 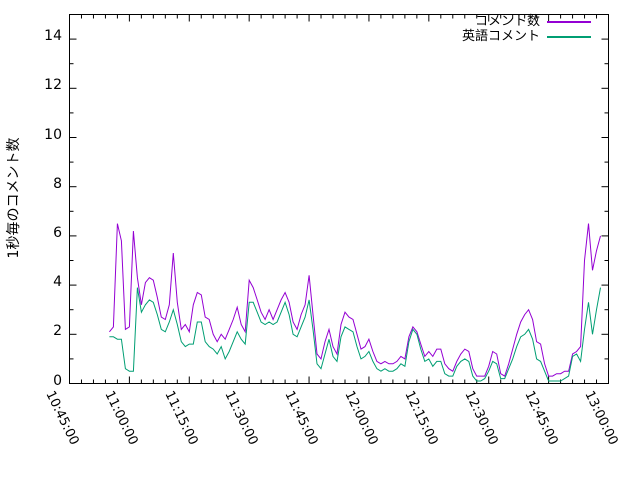 I want to click on legend-label-comment-count: コメント数, so click(x=507, y=21).